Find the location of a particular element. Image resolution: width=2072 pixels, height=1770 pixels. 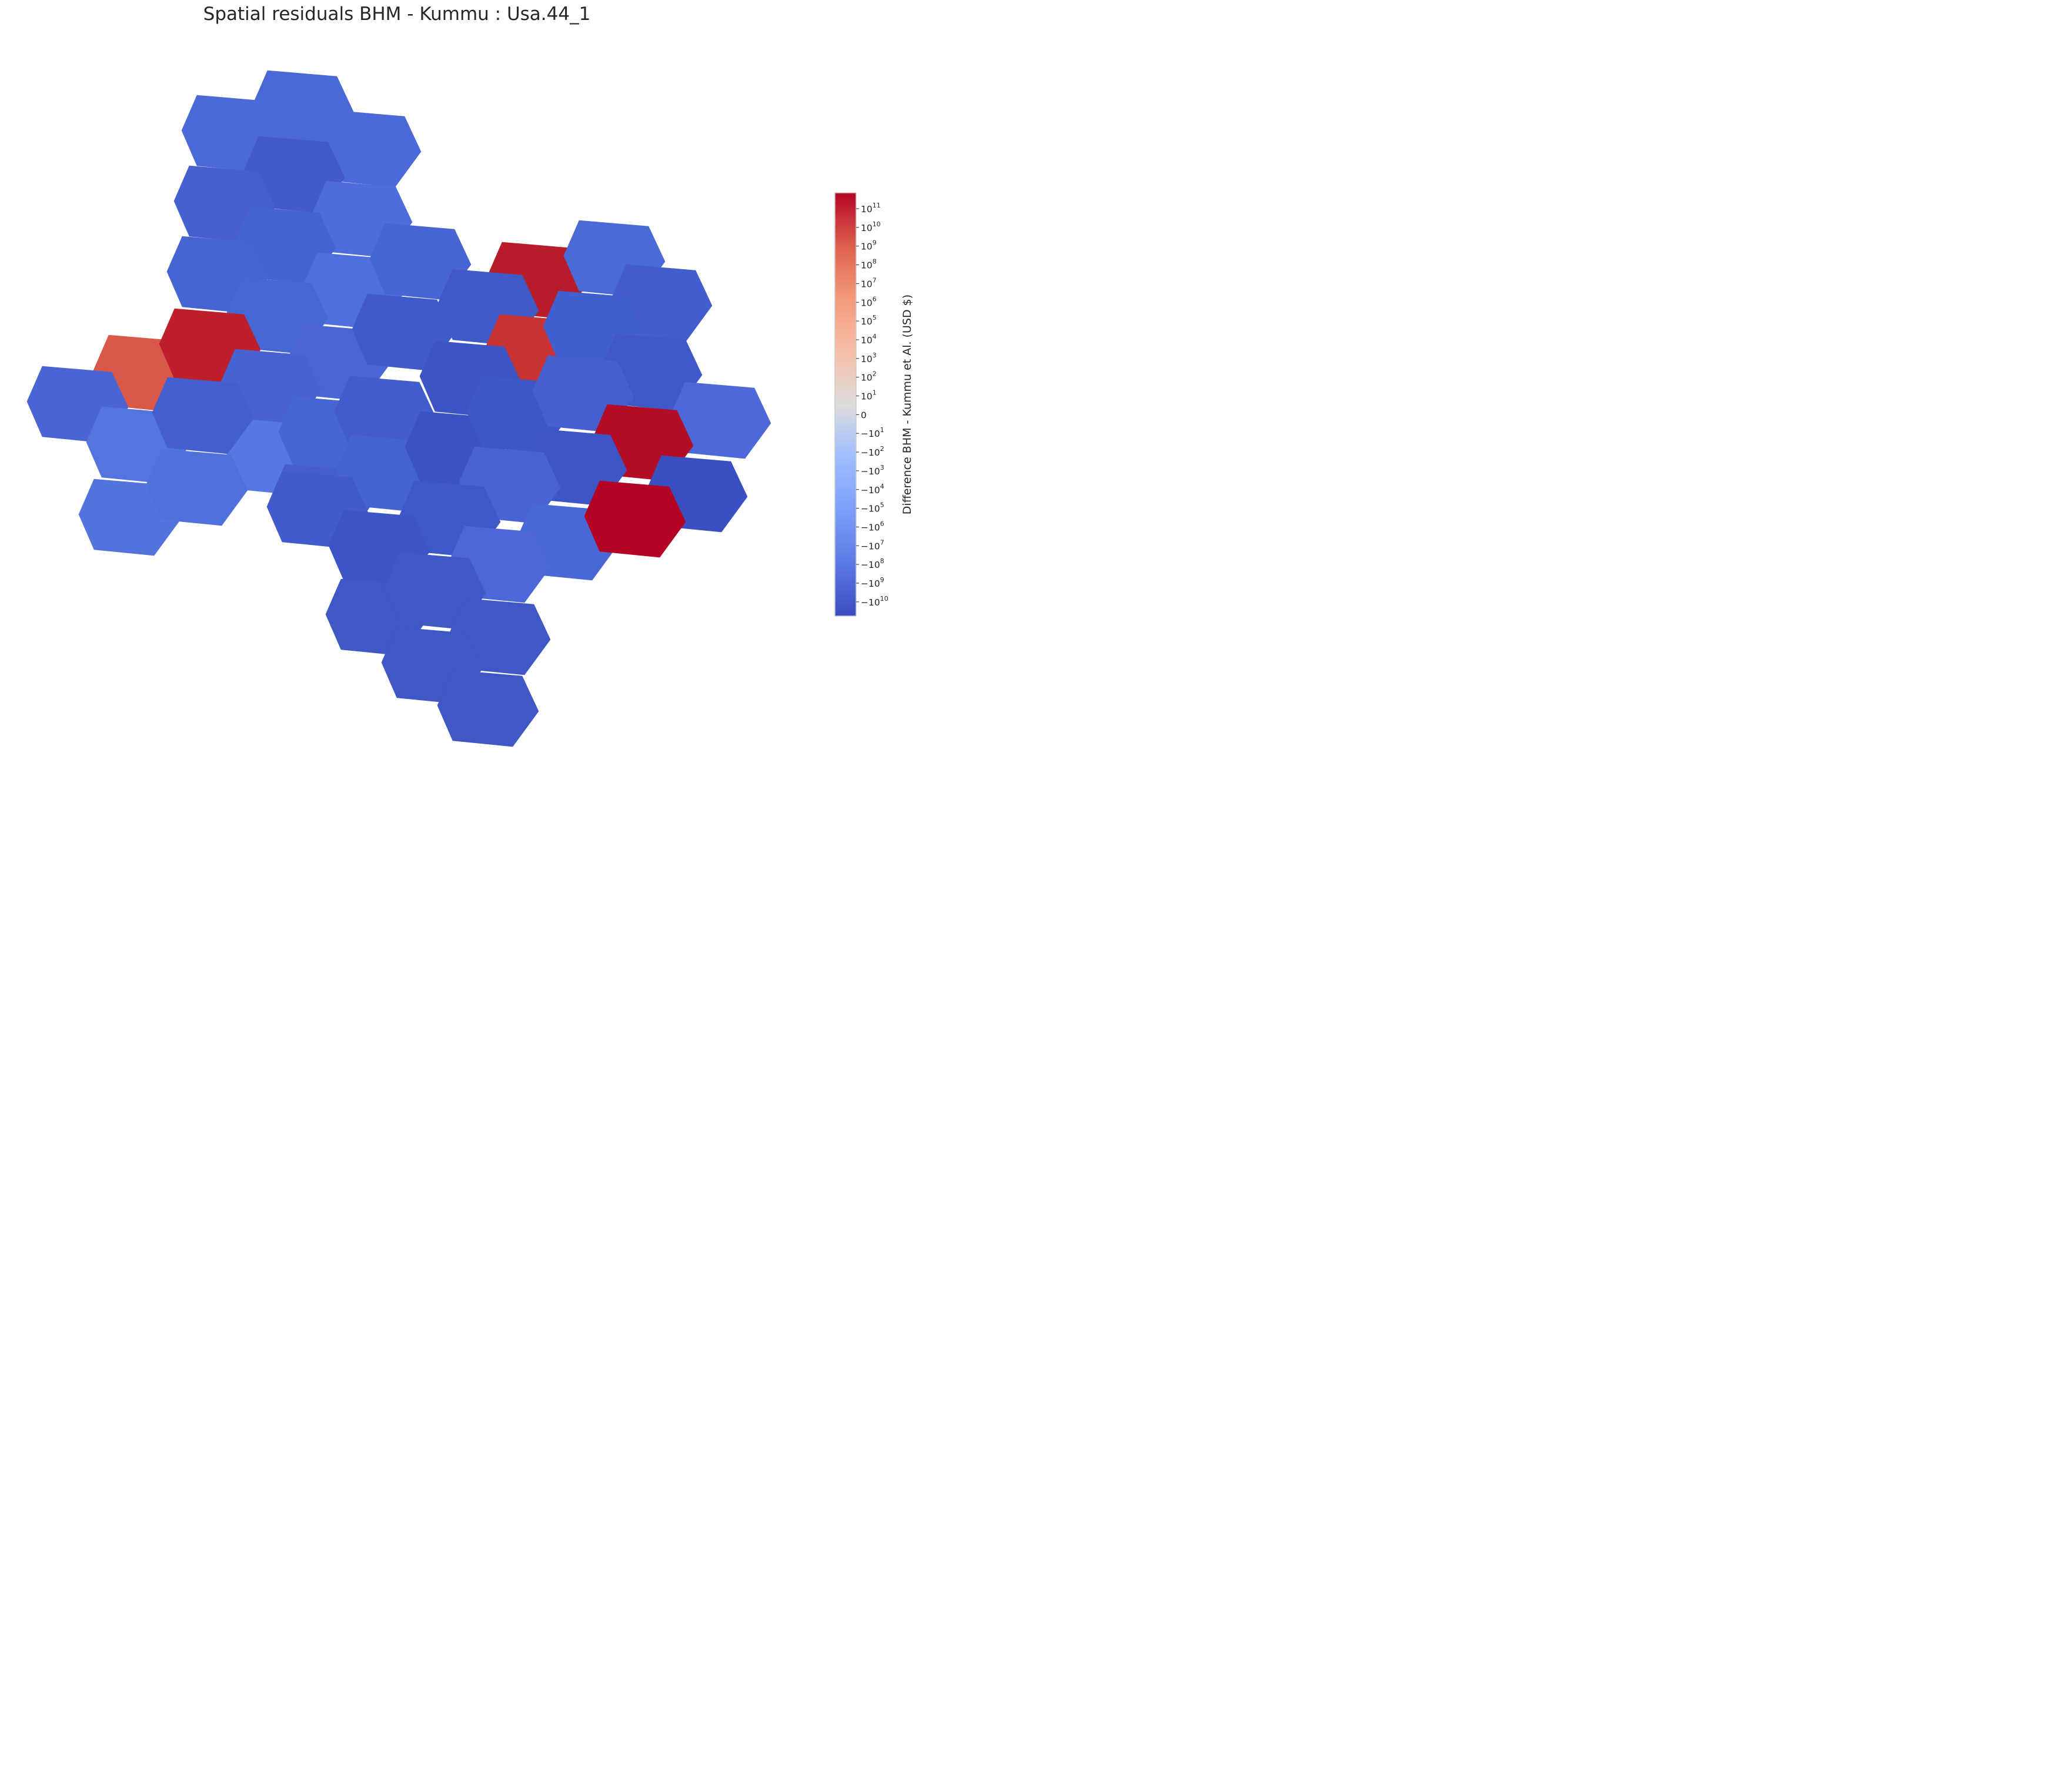

colorbar-tick-label: −109 is located at coordinates (872, 582).